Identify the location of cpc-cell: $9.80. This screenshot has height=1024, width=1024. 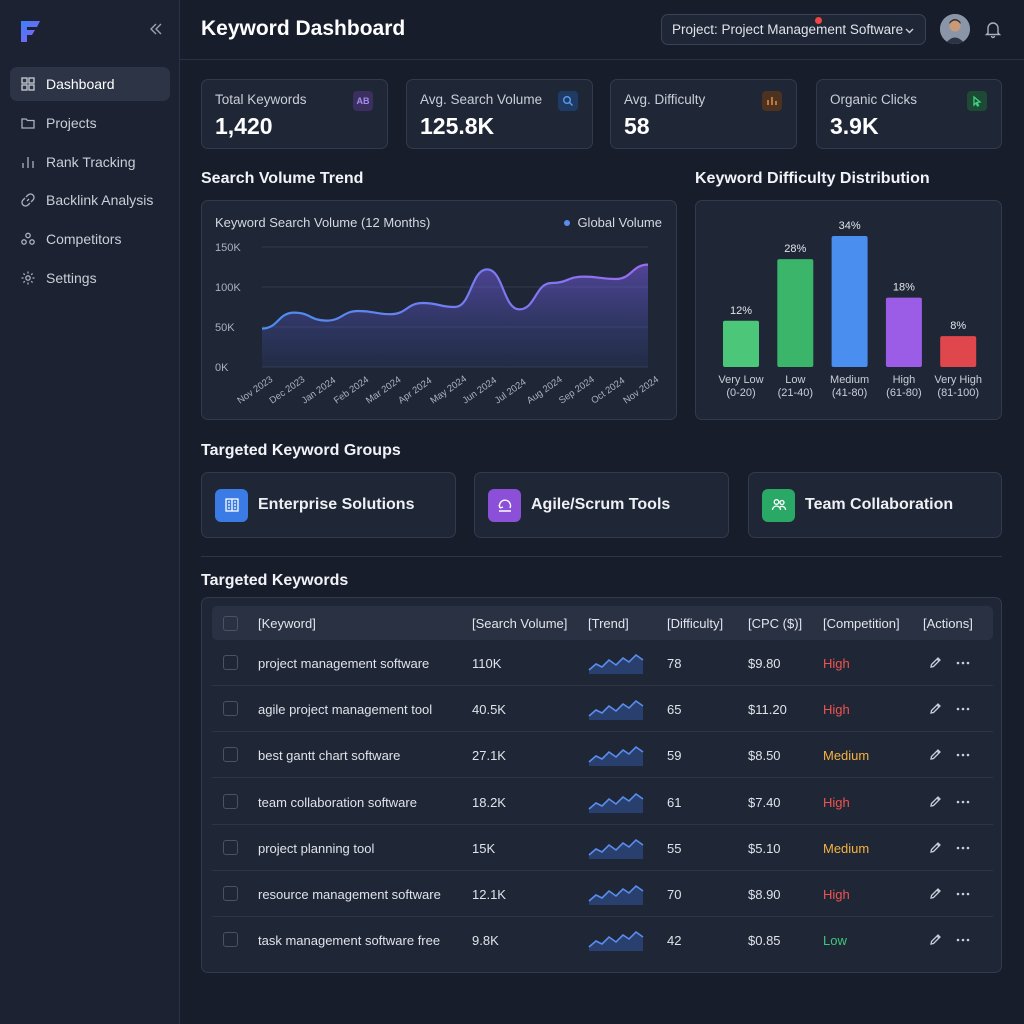
(764, 663).